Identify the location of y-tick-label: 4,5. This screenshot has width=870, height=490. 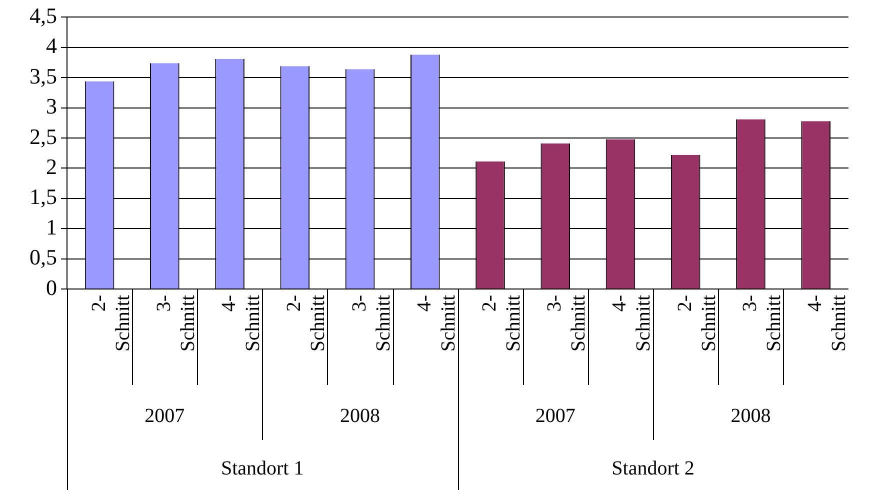
(43, 15).